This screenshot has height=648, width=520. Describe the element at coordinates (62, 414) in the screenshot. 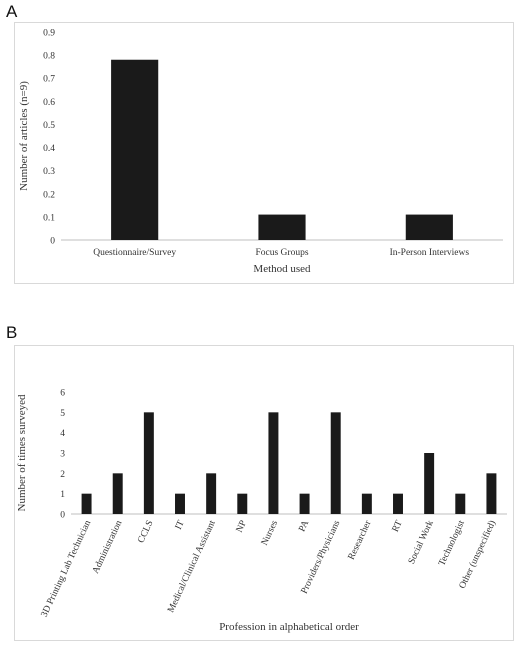

I see `y-tick-label: 5` at that location.